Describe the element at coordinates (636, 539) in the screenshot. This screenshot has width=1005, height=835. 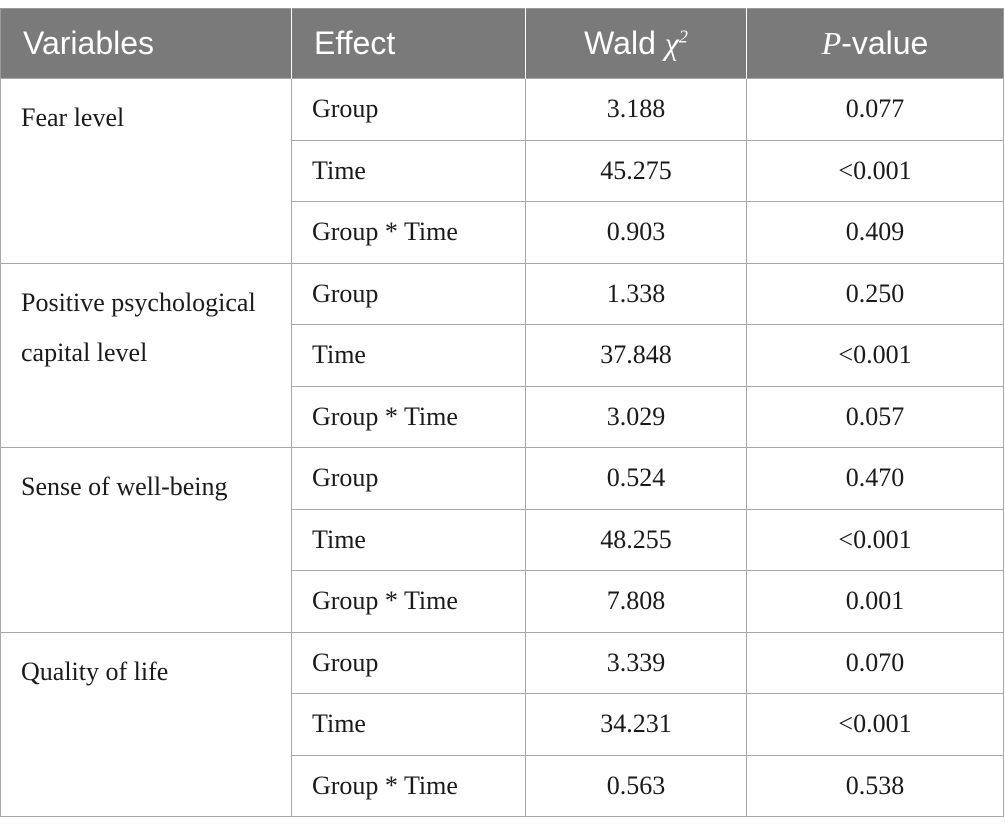
I see `wald-chi2-cell: 48.255` at that location.